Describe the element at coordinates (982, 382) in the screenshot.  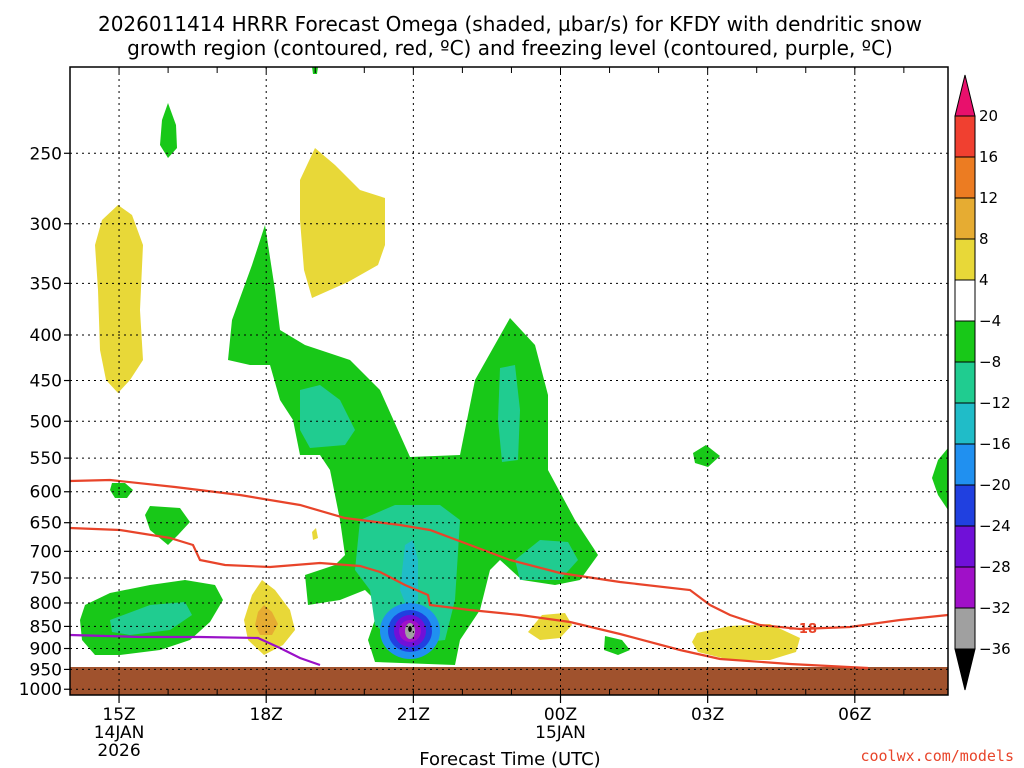
I see `colorbar: 20 16 12 8 4 −4 −8 −12 −16 −20 −24 −28 −32 −36` at that location.